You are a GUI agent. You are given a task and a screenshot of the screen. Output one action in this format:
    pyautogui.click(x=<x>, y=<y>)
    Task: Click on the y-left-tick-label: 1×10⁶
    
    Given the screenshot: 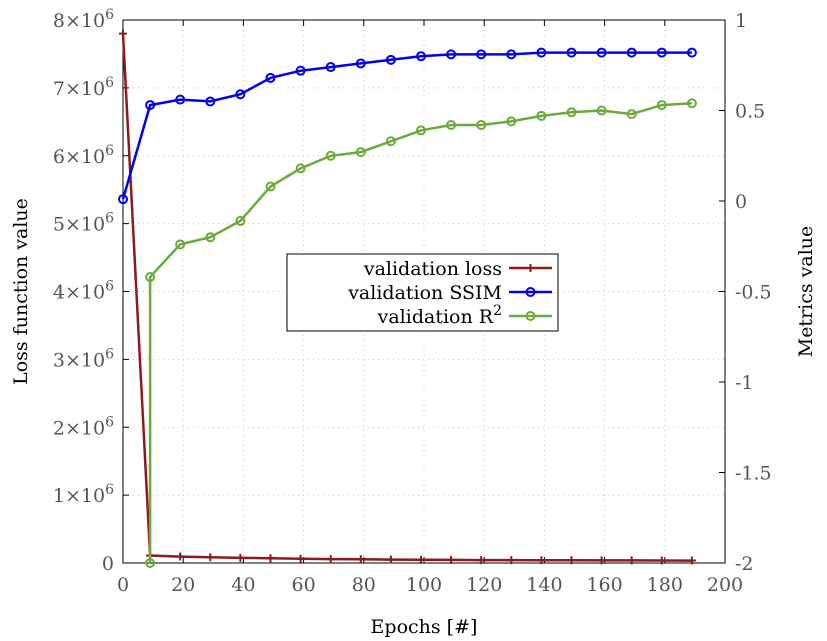 What is the action you would take?
    pyautogui.click(x=83, y=494)
    